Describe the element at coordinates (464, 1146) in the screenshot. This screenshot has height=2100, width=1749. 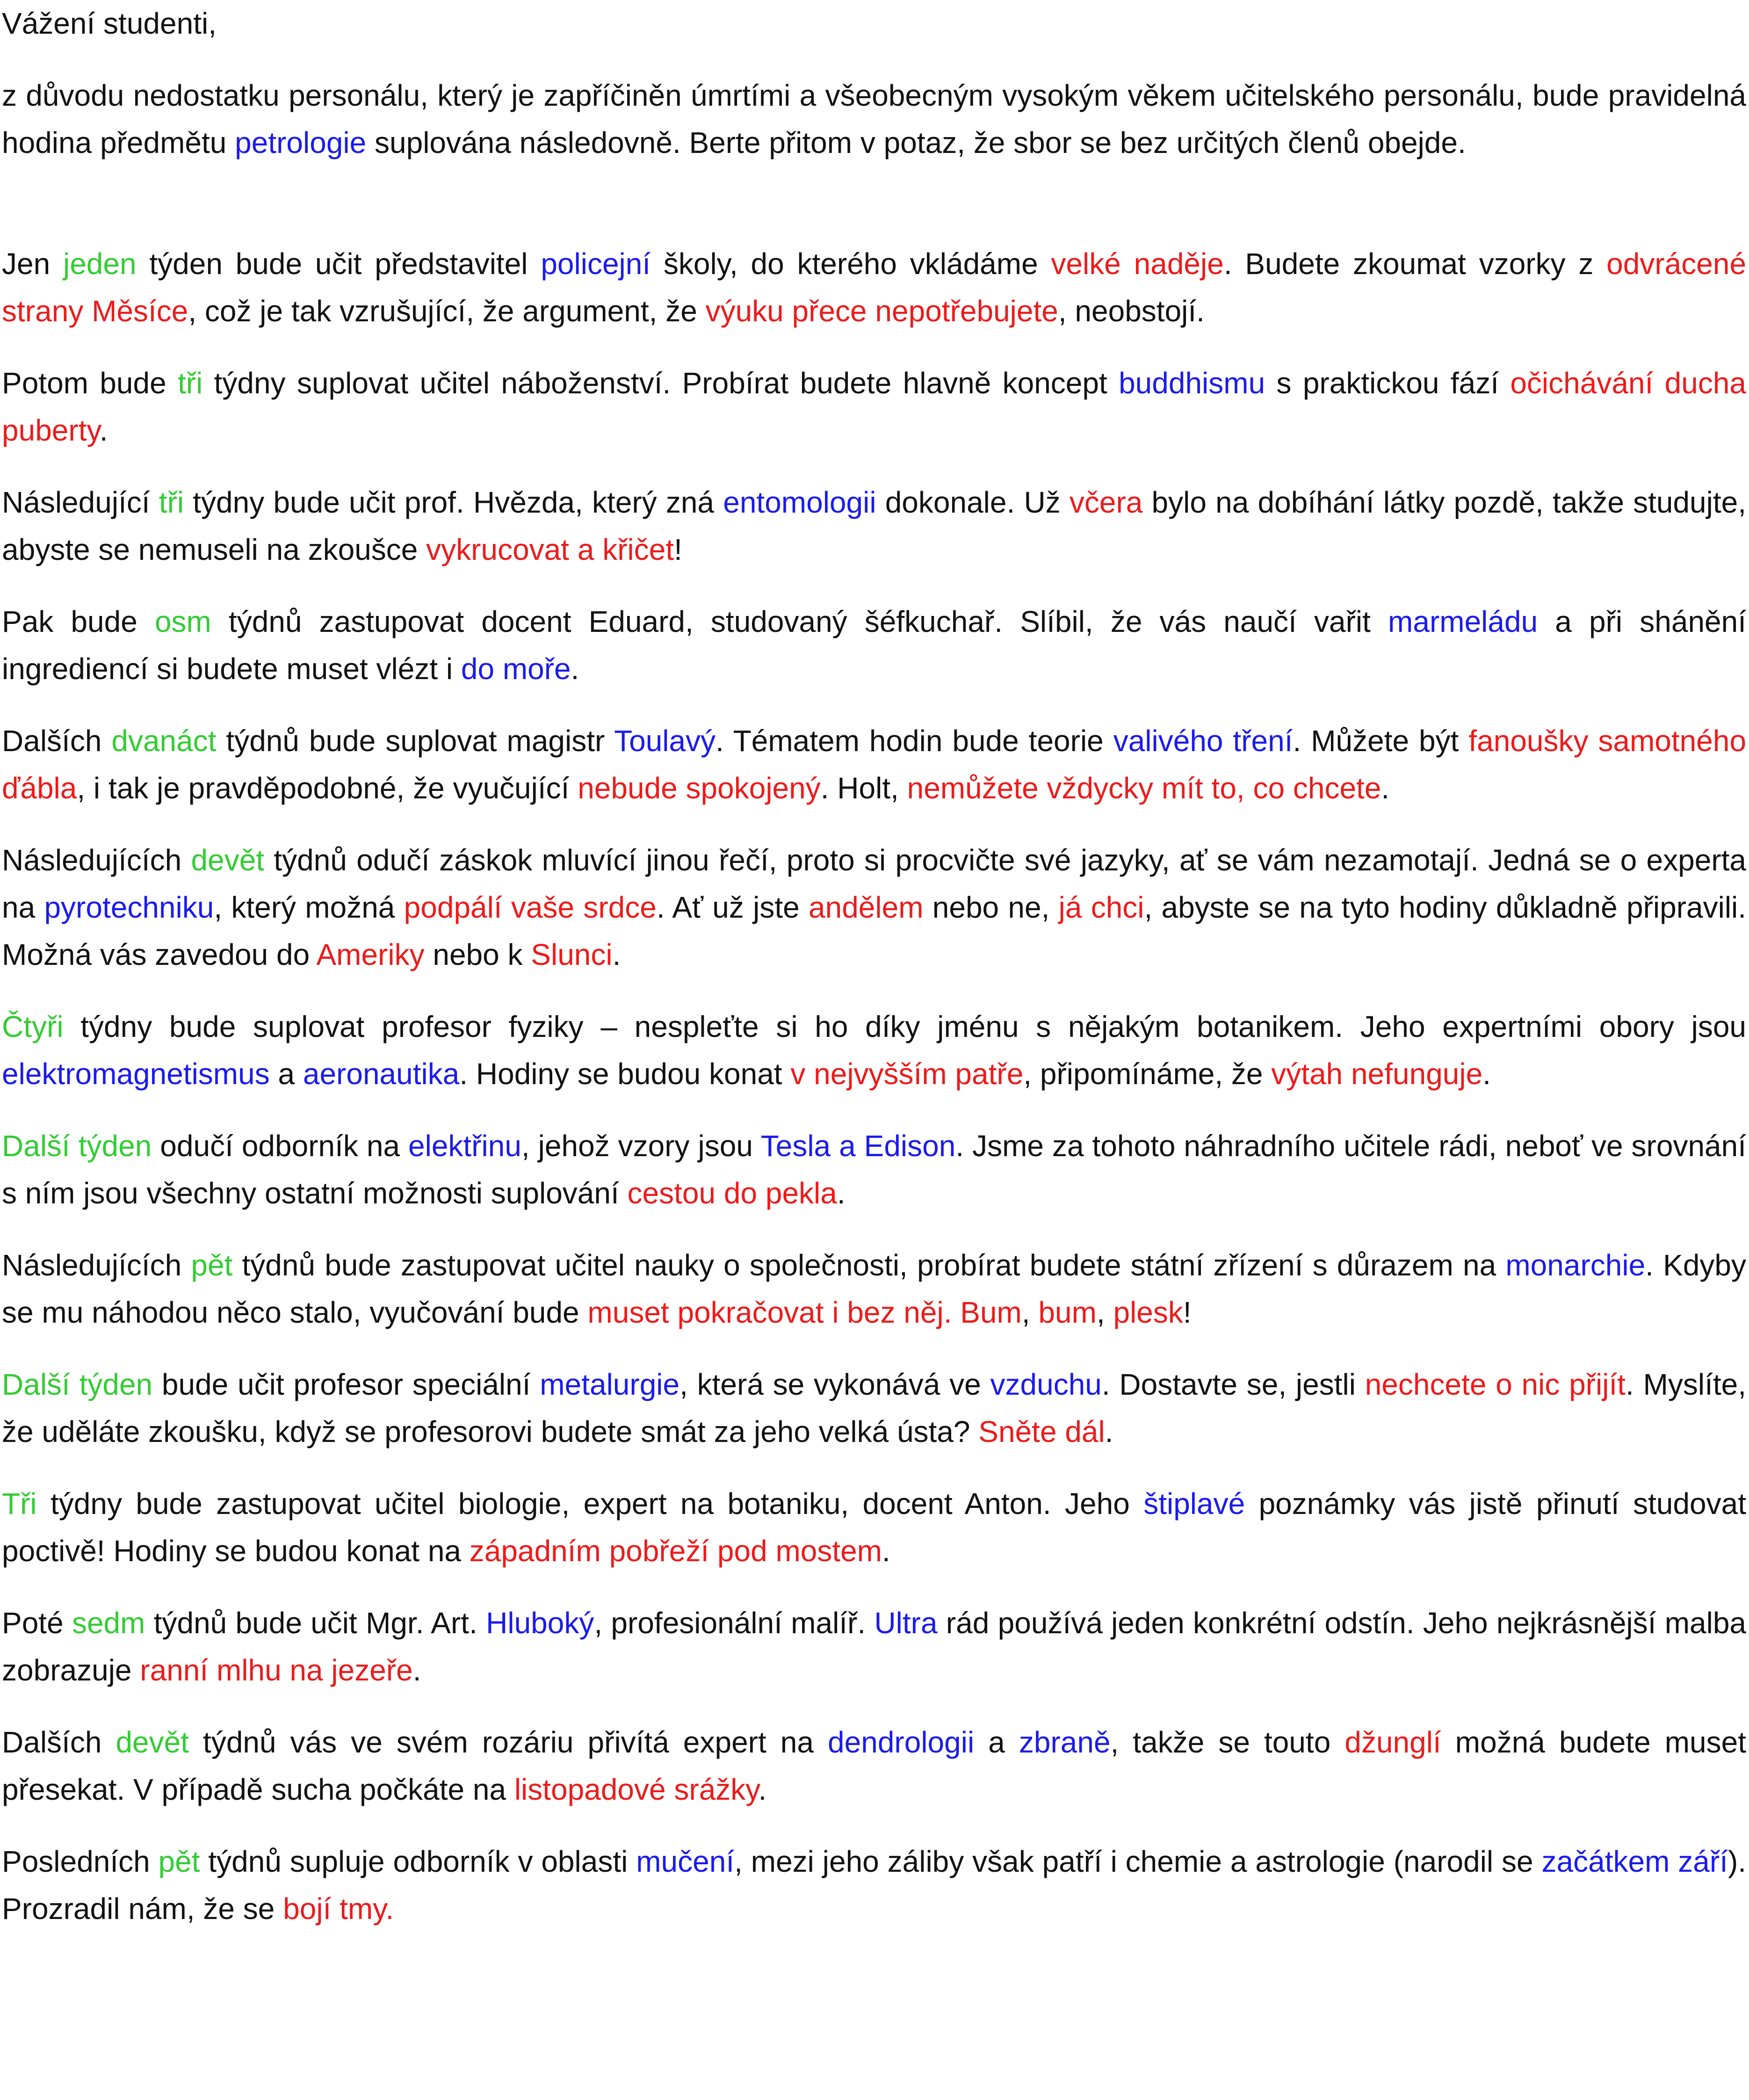
I see `highlighted-text: elektřinu` at that location.